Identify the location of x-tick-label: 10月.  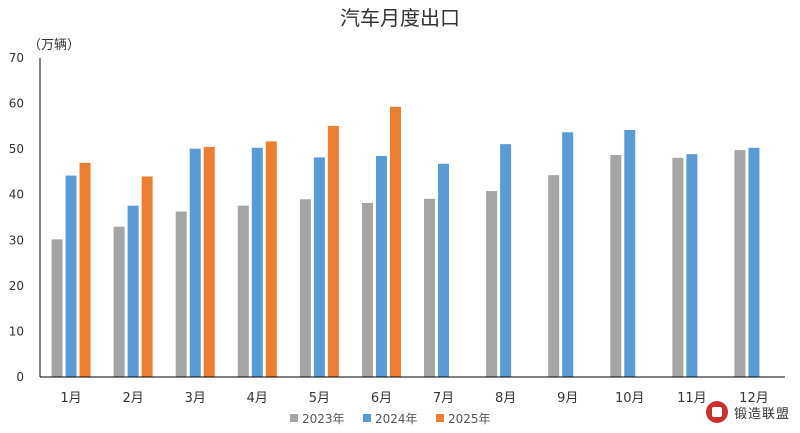
(630, 398).